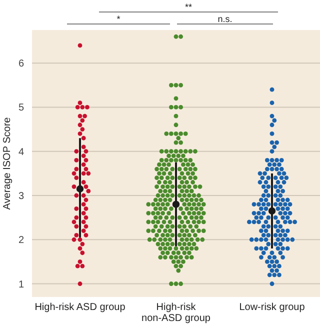  I want to click on x-tick-label: High-risk ASD group, so click(80, 307).